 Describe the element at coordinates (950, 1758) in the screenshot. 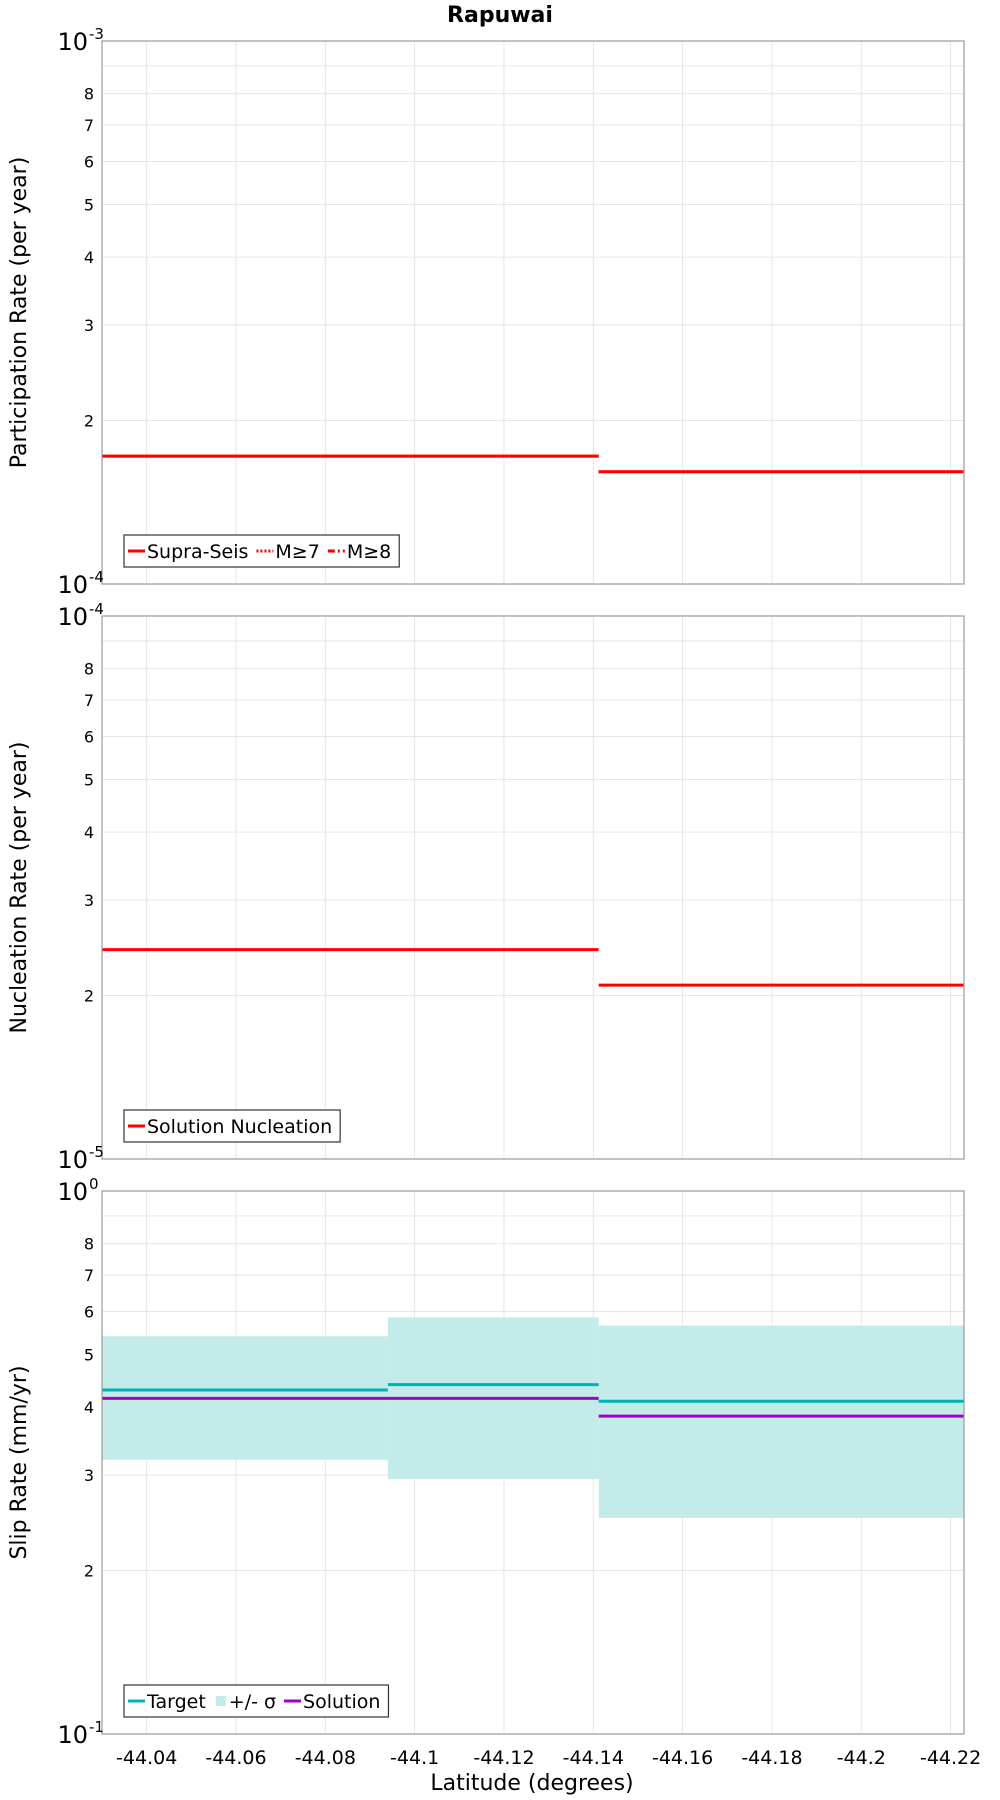

I see `x-tick-label: -44.22` at that location.